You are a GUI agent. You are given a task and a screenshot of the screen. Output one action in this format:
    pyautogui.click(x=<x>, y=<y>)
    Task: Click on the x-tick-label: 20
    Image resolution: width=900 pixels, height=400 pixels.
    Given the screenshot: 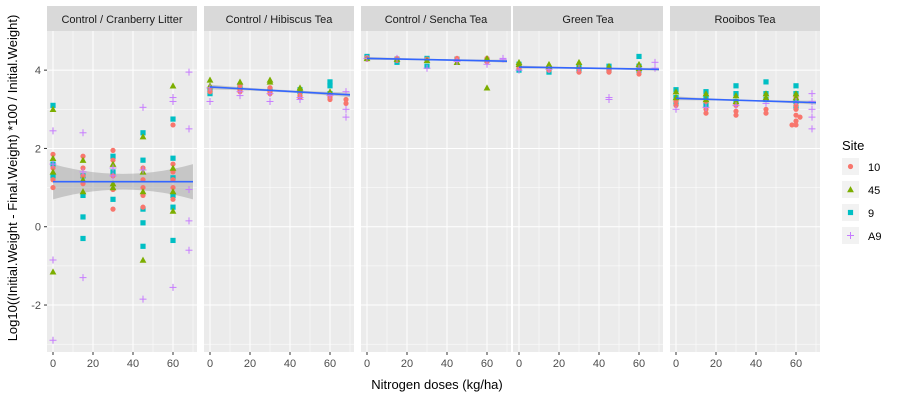 What is the action you would take?
    pyautogui.click(x=716, y=364)
    